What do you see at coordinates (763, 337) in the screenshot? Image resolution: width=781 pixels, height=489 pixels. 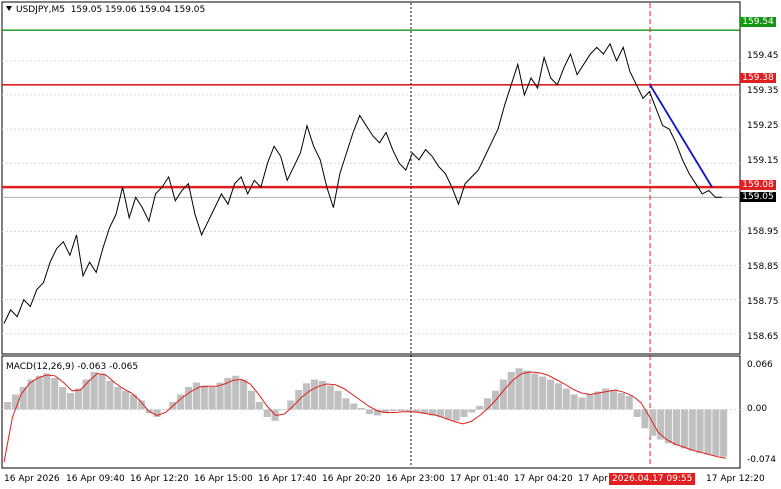 I see `price-tick: 158.65` at bounding box center [763, 337].